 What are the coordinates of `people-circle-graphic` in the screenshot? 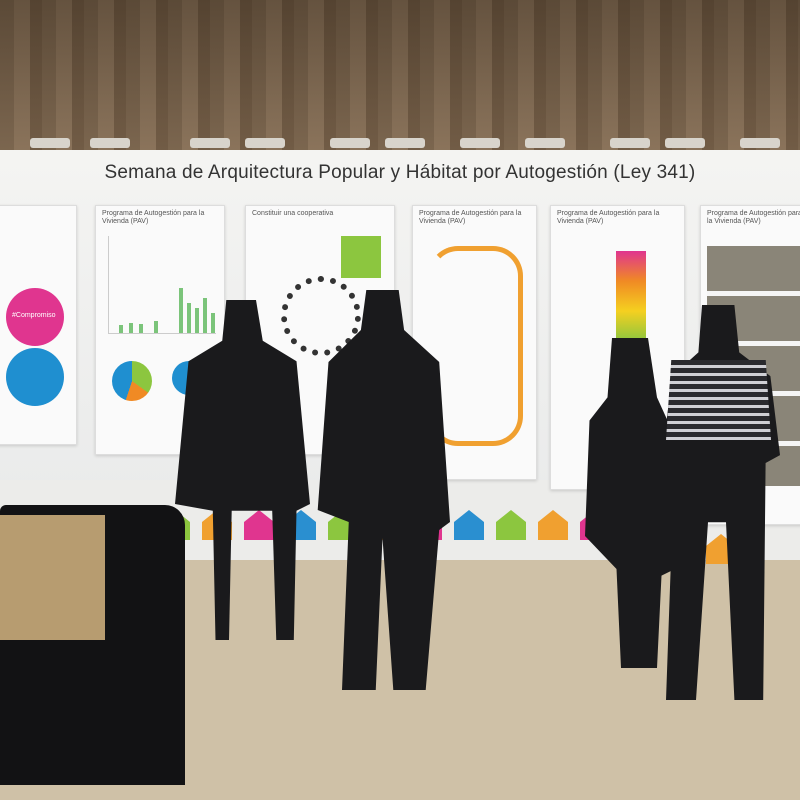 It's located at (321, 316).